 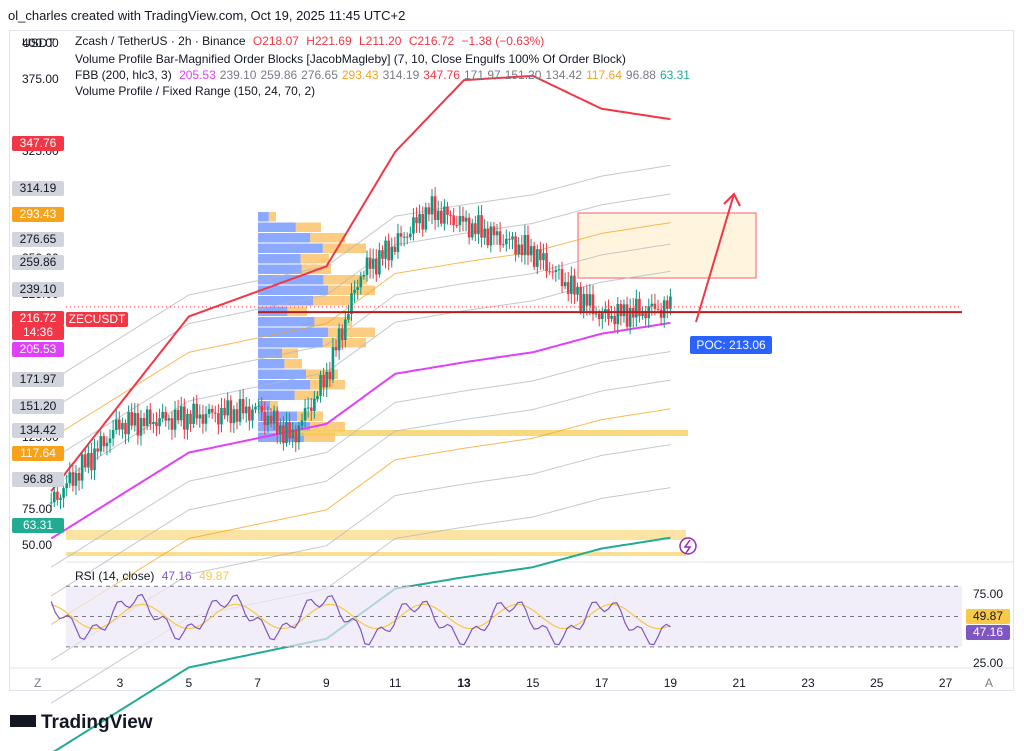 I want to click on time-label: 9, so click(x=326, y=683).